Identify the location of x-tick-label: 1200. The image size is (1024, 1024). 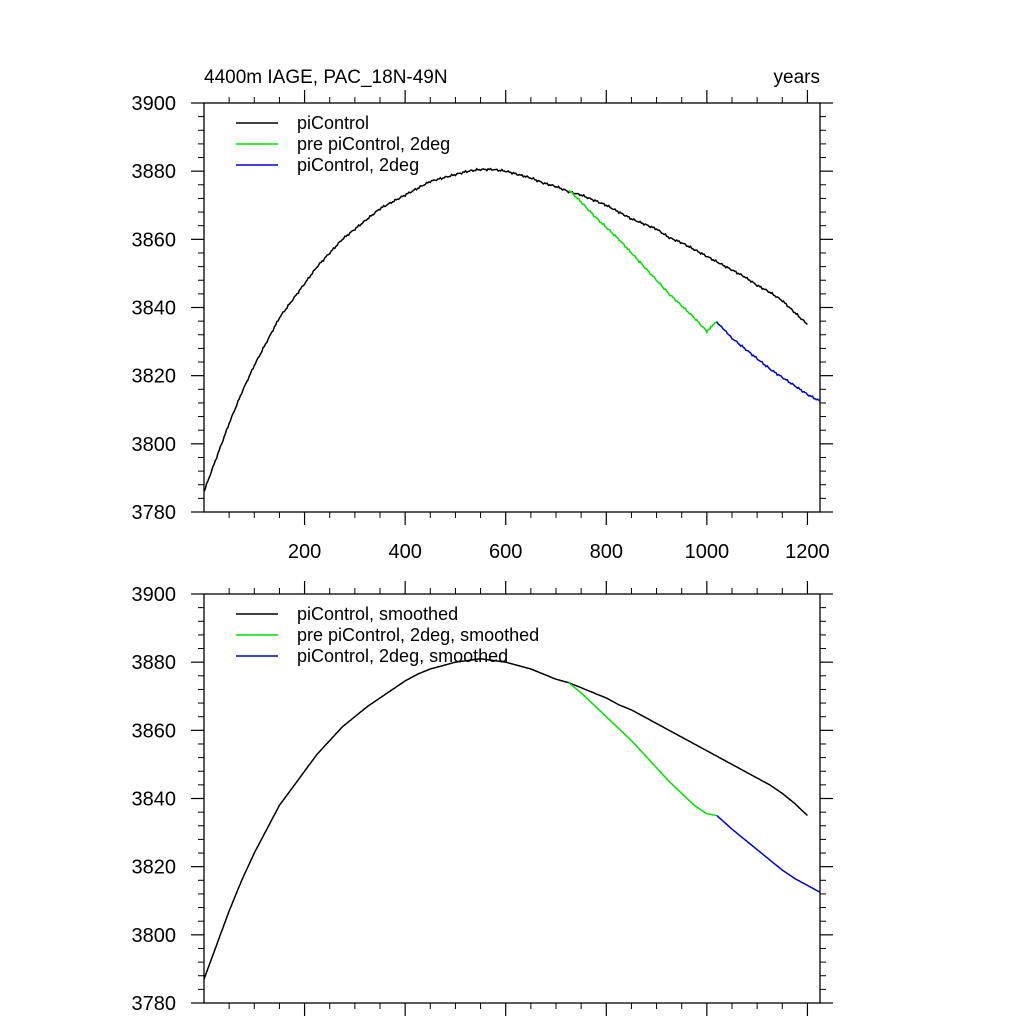
(807, 552).